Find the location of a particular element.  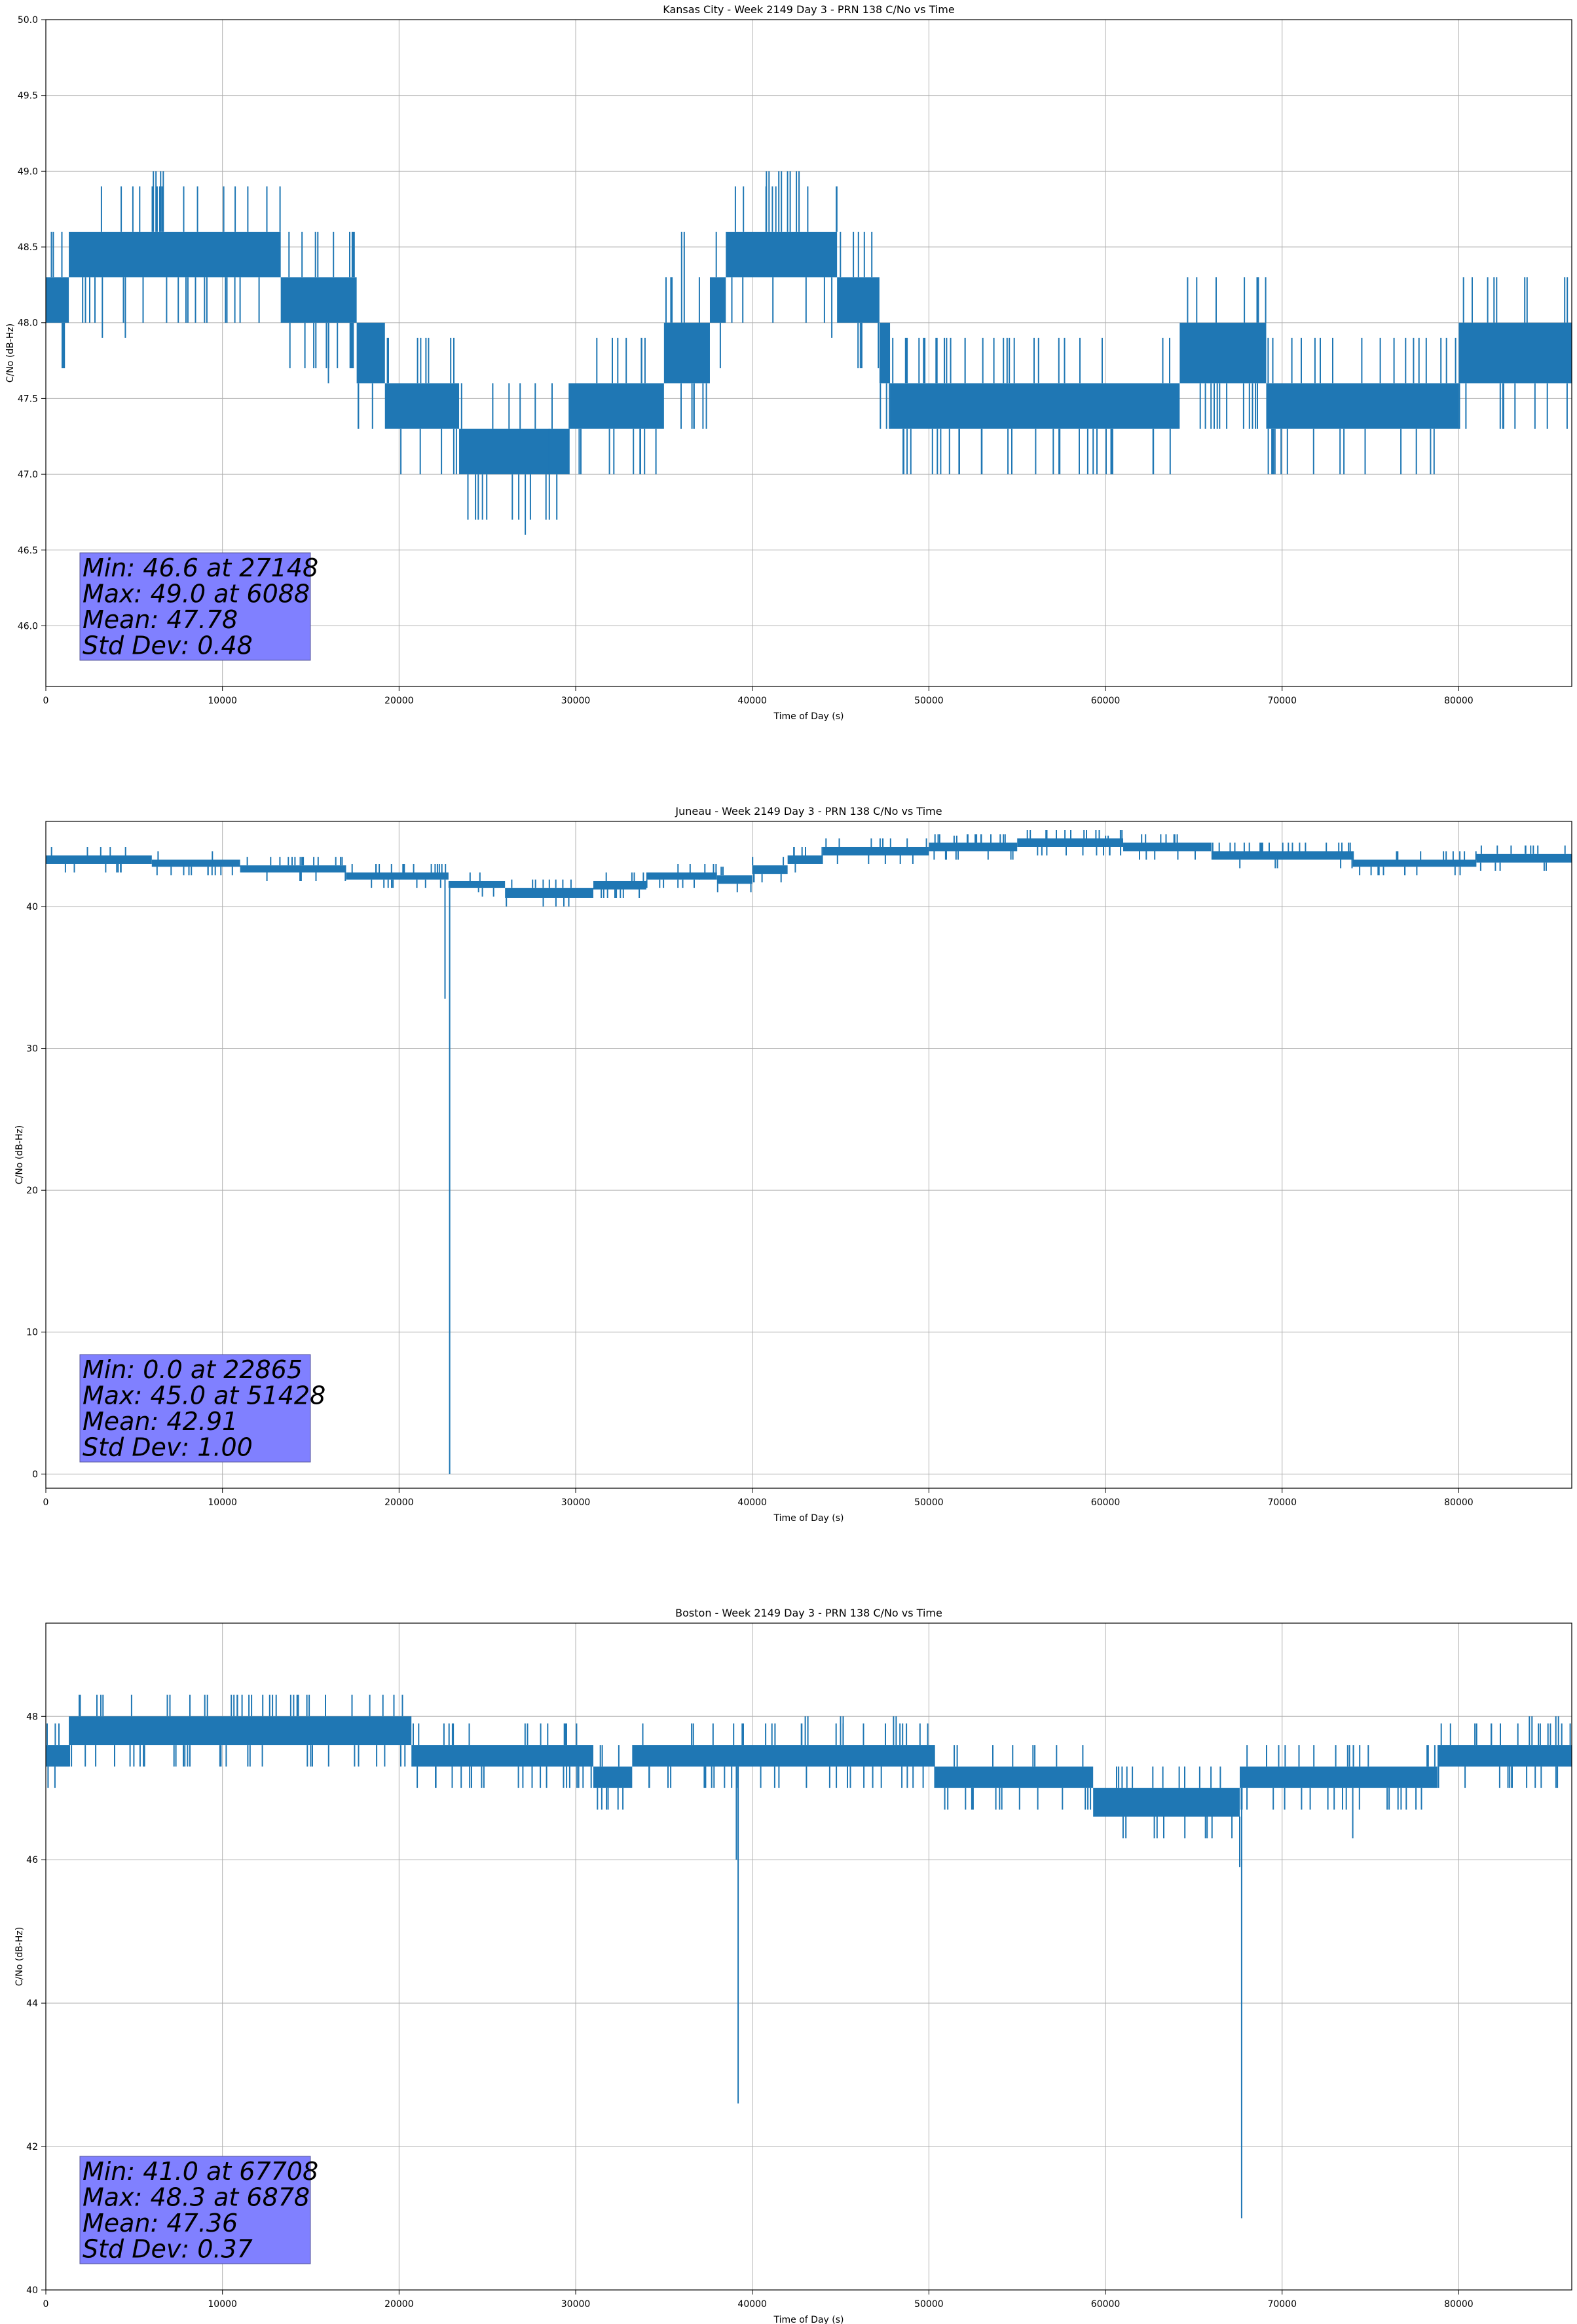

y-tick-label: 20 is located at coordinates (32, 1191).